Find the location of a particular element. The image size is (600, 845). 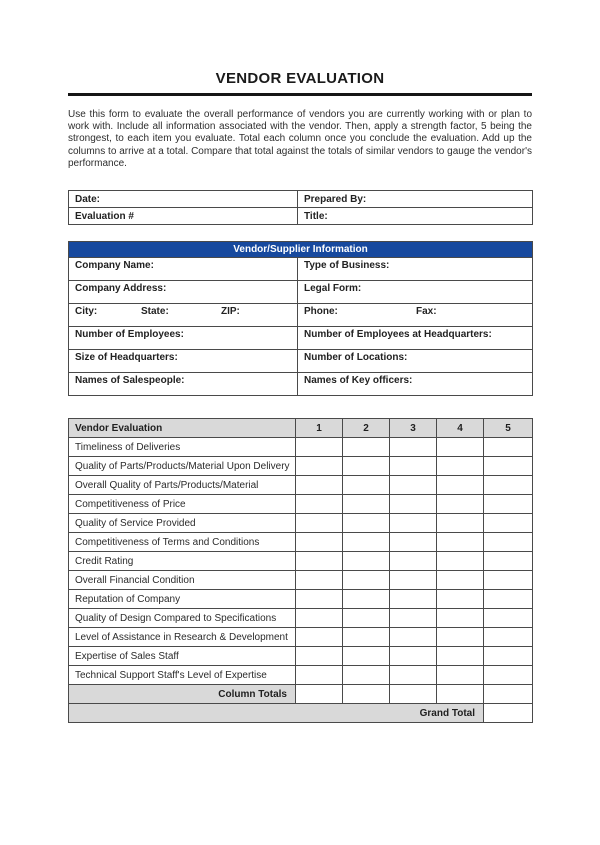

evaluation-item-row: Competitiveness of Terms and Conditions is located at coordinates (300, 542).